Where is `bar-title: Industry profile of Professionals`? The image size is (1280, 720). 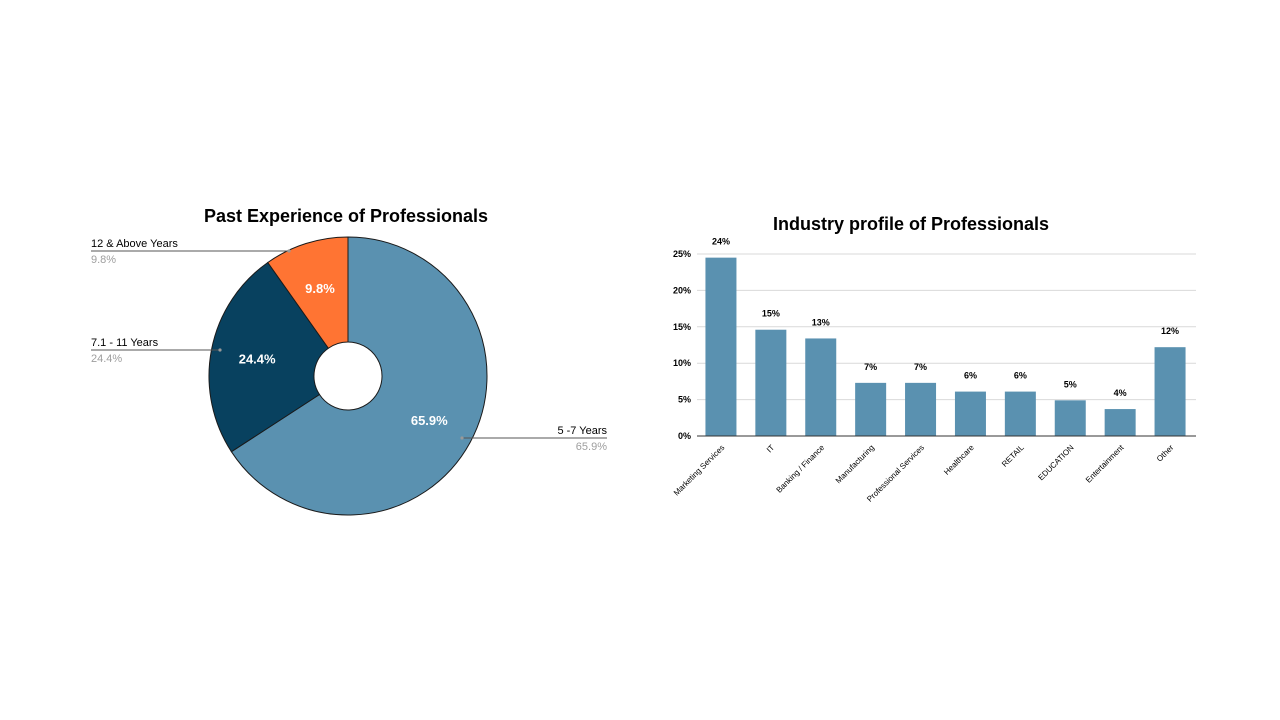
bar-title: Industry profile of Professionals is located at coordinates (911, 224).